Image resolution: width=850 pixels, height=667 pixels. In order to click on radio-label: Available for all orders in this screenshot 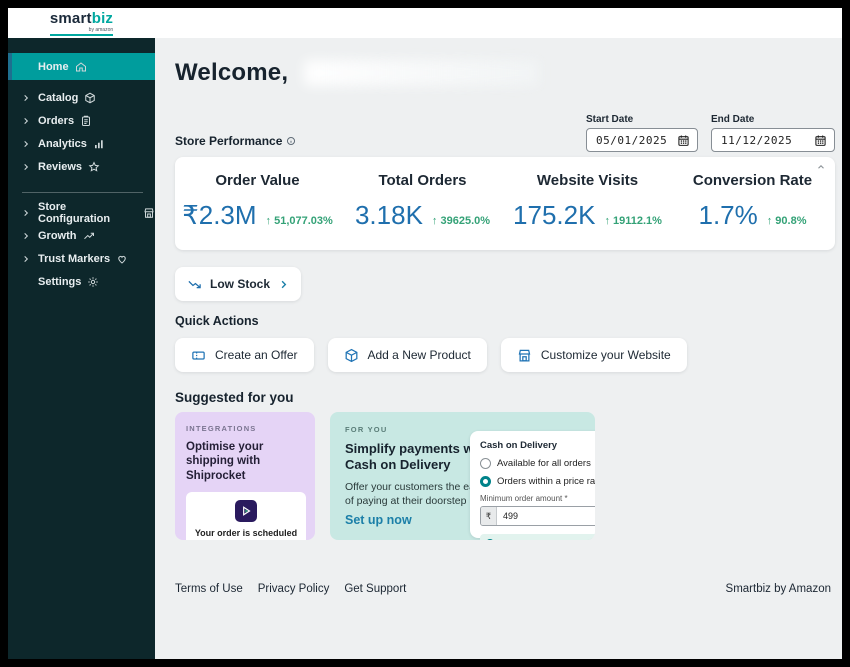, I will do `click(544, 463)`.